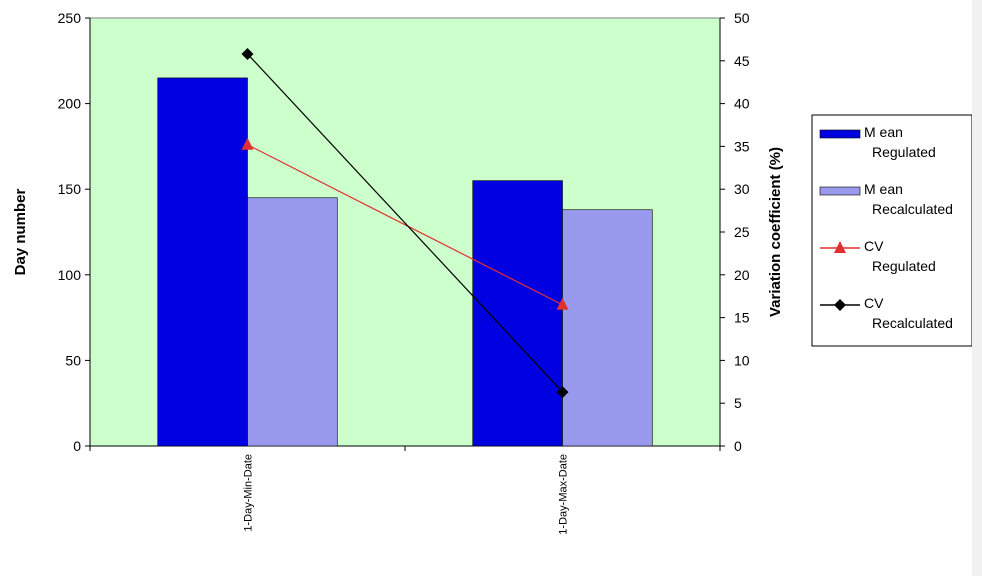  What do you see at coordinates (742, 318) in the screenshot?
I see `right-tick-label: 15` at bounding box center [742, 318].